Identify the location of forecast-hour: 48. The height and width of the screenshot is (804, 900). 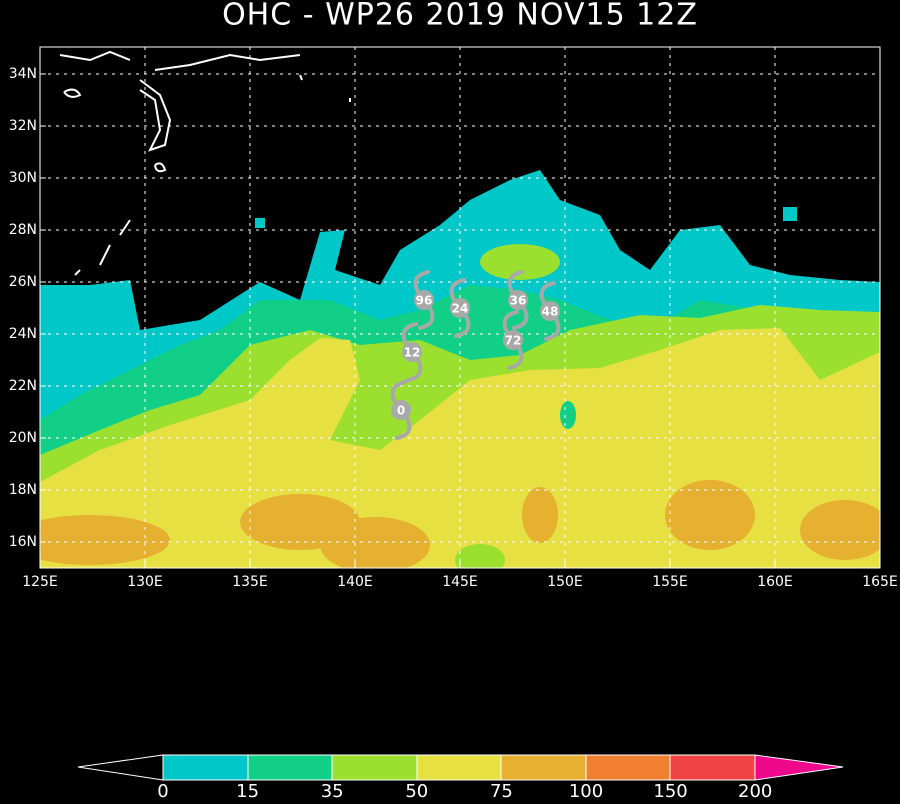
(550, 312).